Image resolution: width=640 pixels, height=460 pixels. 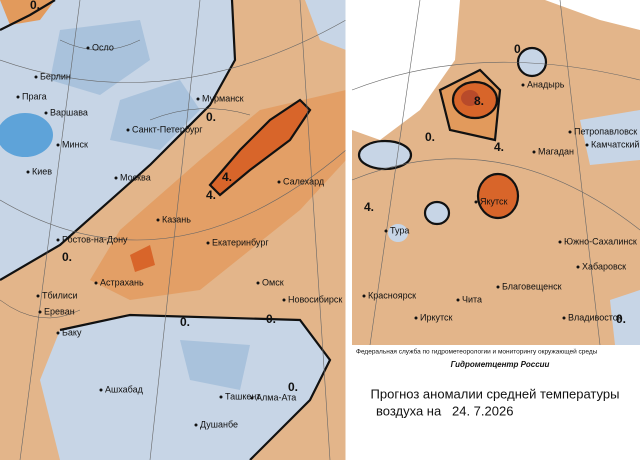 I want to click on city-label: Казань, so click(x=176, y=219).